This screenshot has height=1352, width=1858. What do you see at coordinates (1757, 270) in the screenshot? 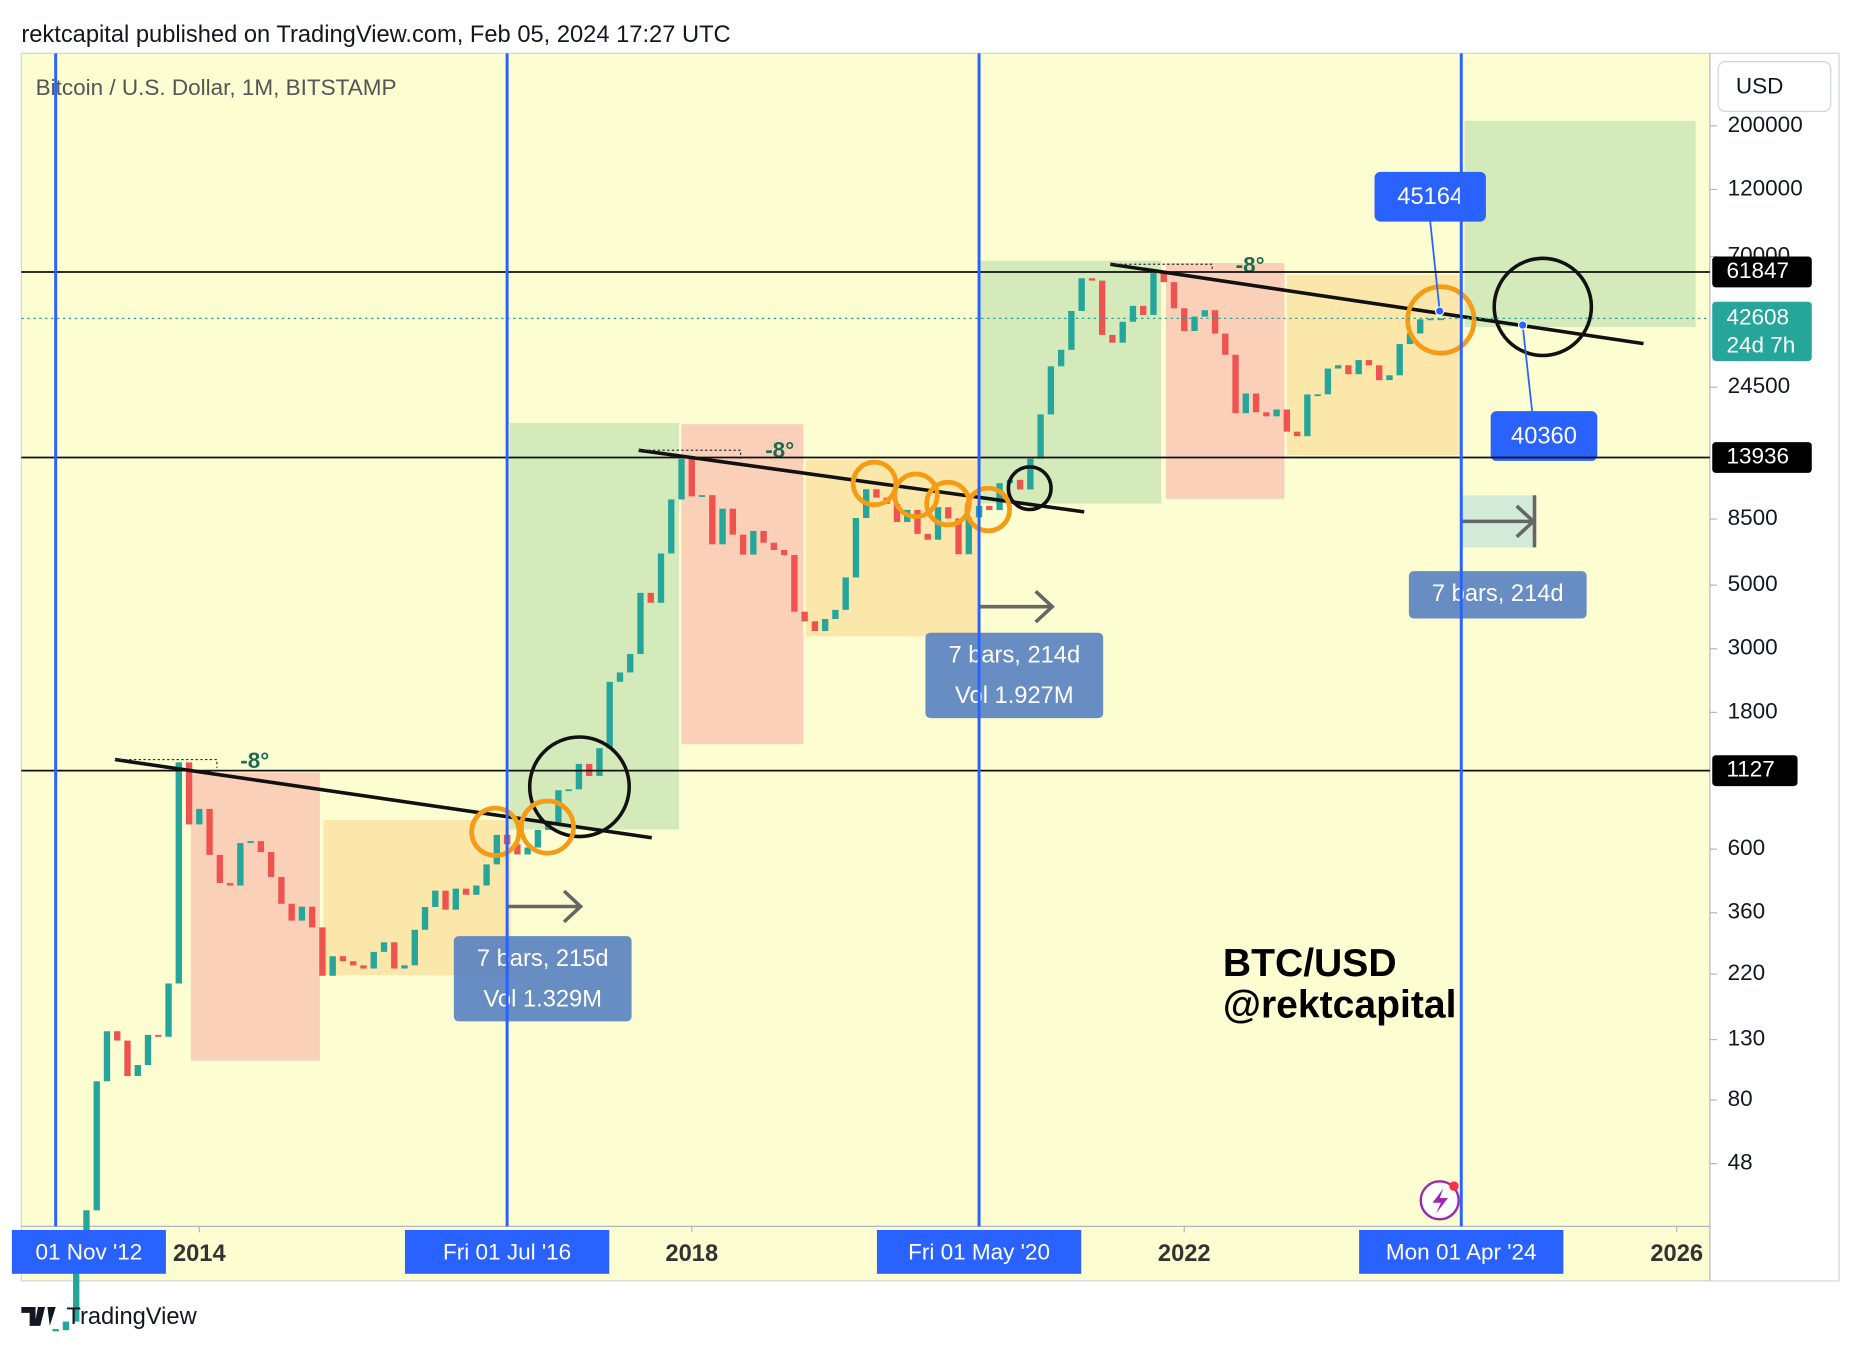
I see `price-label: 61847` at bounding box center [1757, 270].